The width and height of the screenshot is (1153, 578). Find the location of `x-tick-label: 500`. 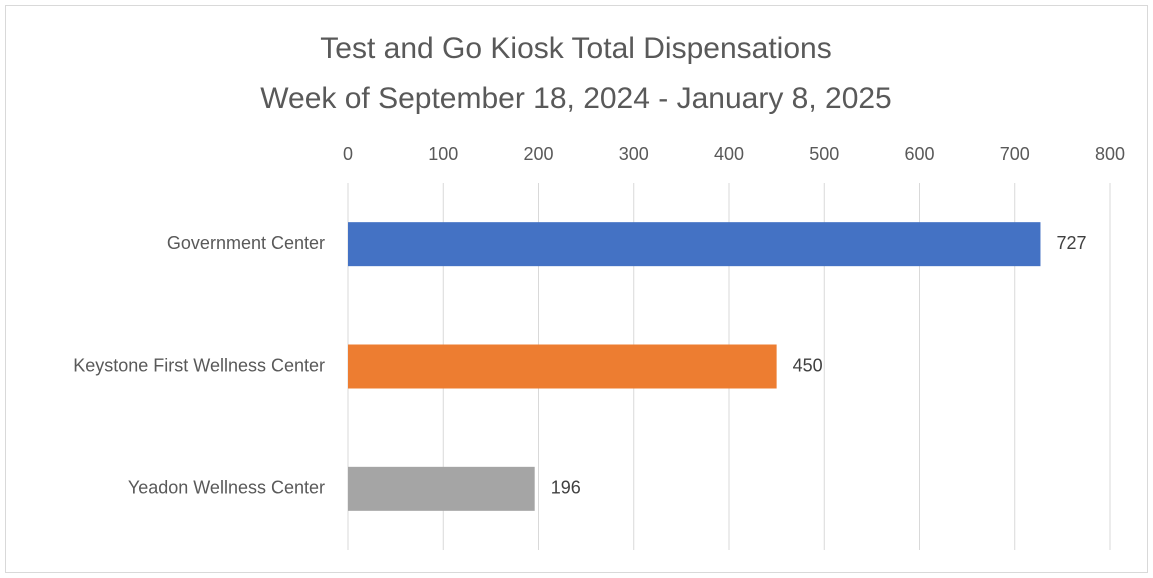

x-tick-label: 500 is located at coordinates (824, 154).